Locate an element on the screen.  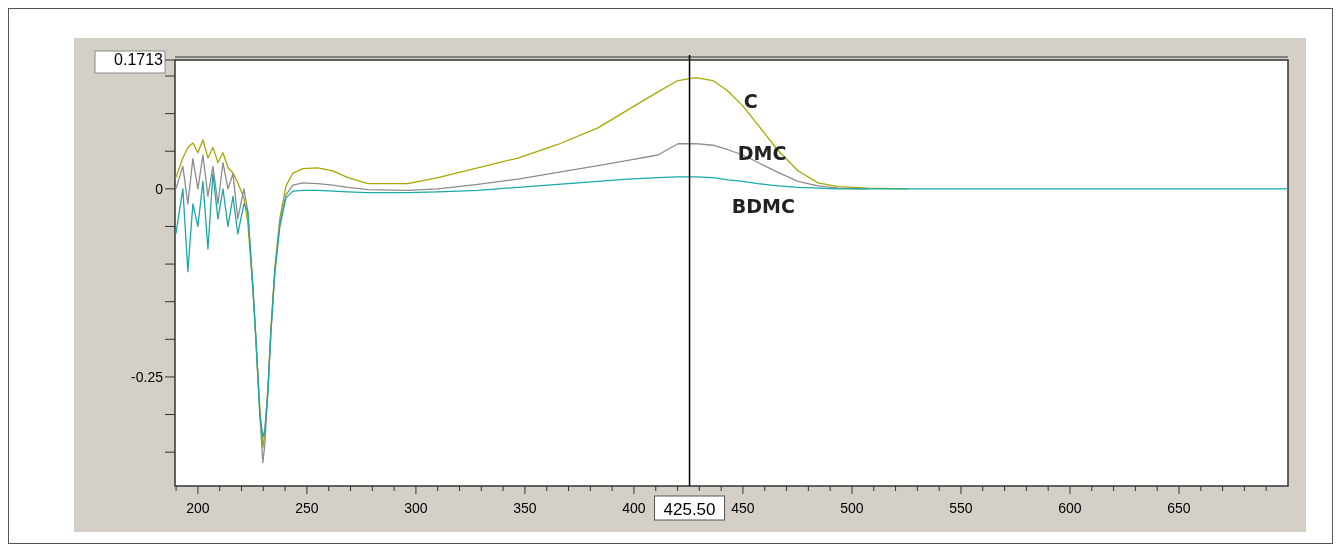
series-label: C is located at coordinates (750, 100).